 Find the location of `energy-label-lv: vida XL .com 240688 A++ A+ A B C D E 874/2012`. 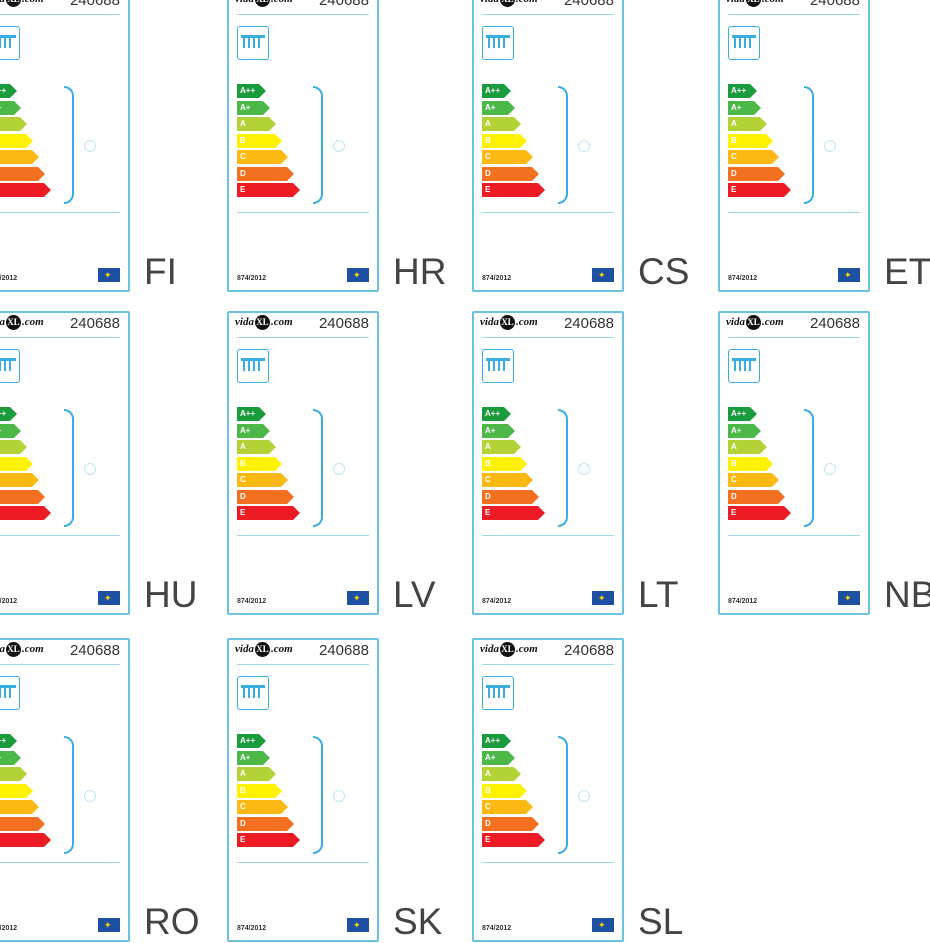

energy-label-lv: vida XL .com 240688 A++ A+ A B C D E 874/2012 is located at coordinates (303, 463).